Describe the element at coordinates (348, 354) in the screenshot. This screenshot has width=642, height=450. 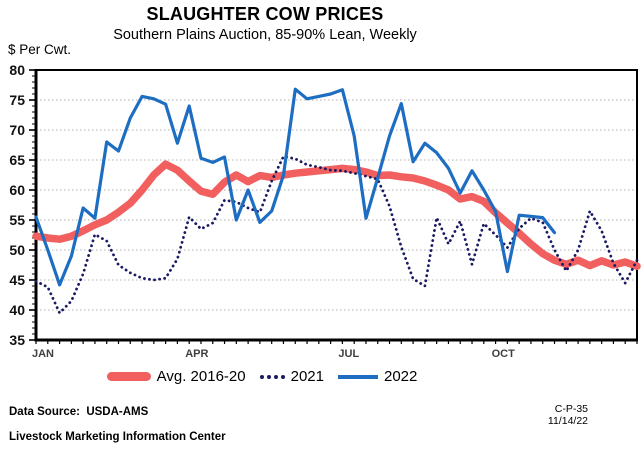
I see `svg-text: JUL` at that location.